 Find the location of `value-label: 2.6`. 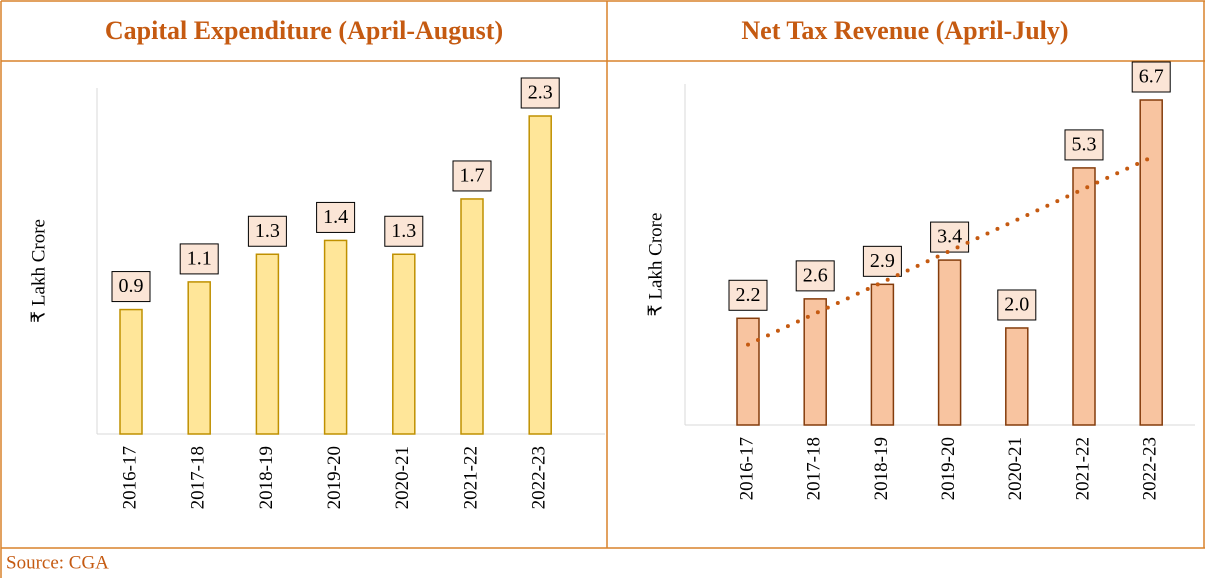

value-label: 2.6 is located at coordinates (815, 275).